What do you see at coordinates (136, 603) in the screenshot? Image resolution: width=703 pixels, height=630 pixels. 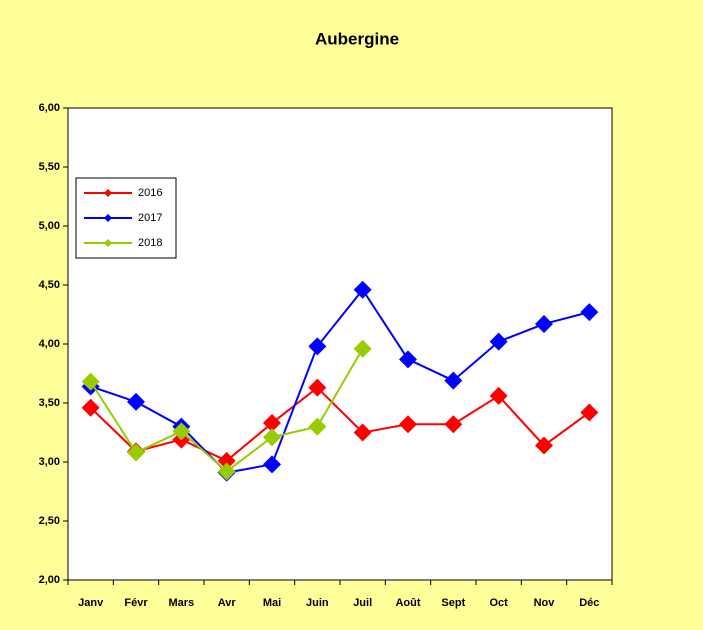 I see `x-tick-label: Févr` at bounding box center [136, 603].